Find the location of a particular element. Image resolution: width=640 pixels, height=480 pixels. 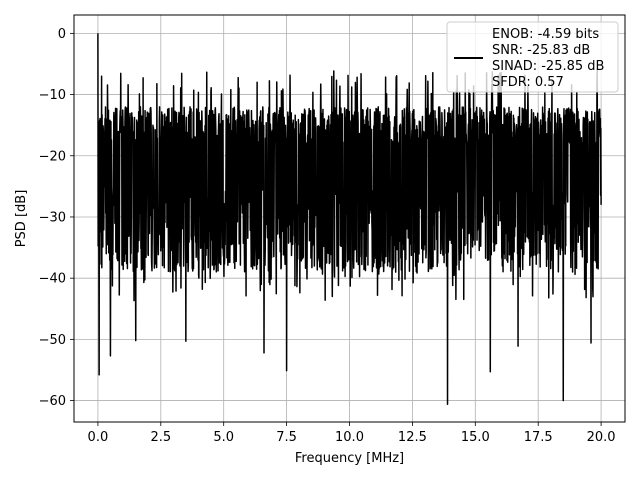

y-tick-label: −50 is located at coordinates (52, 340).